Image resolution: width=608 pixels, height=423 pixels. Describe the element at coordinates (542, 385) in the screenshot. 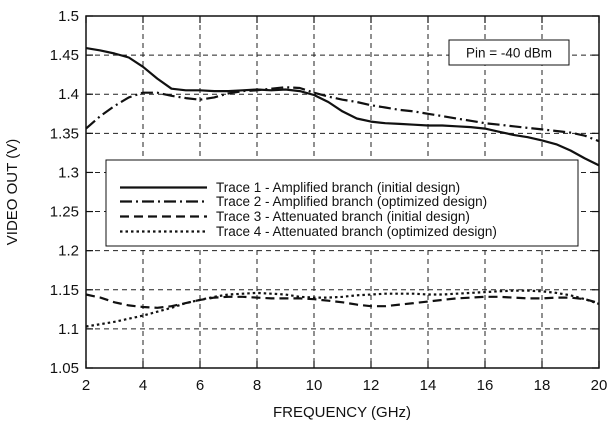

I see `x-tick-label: 18` at that location.